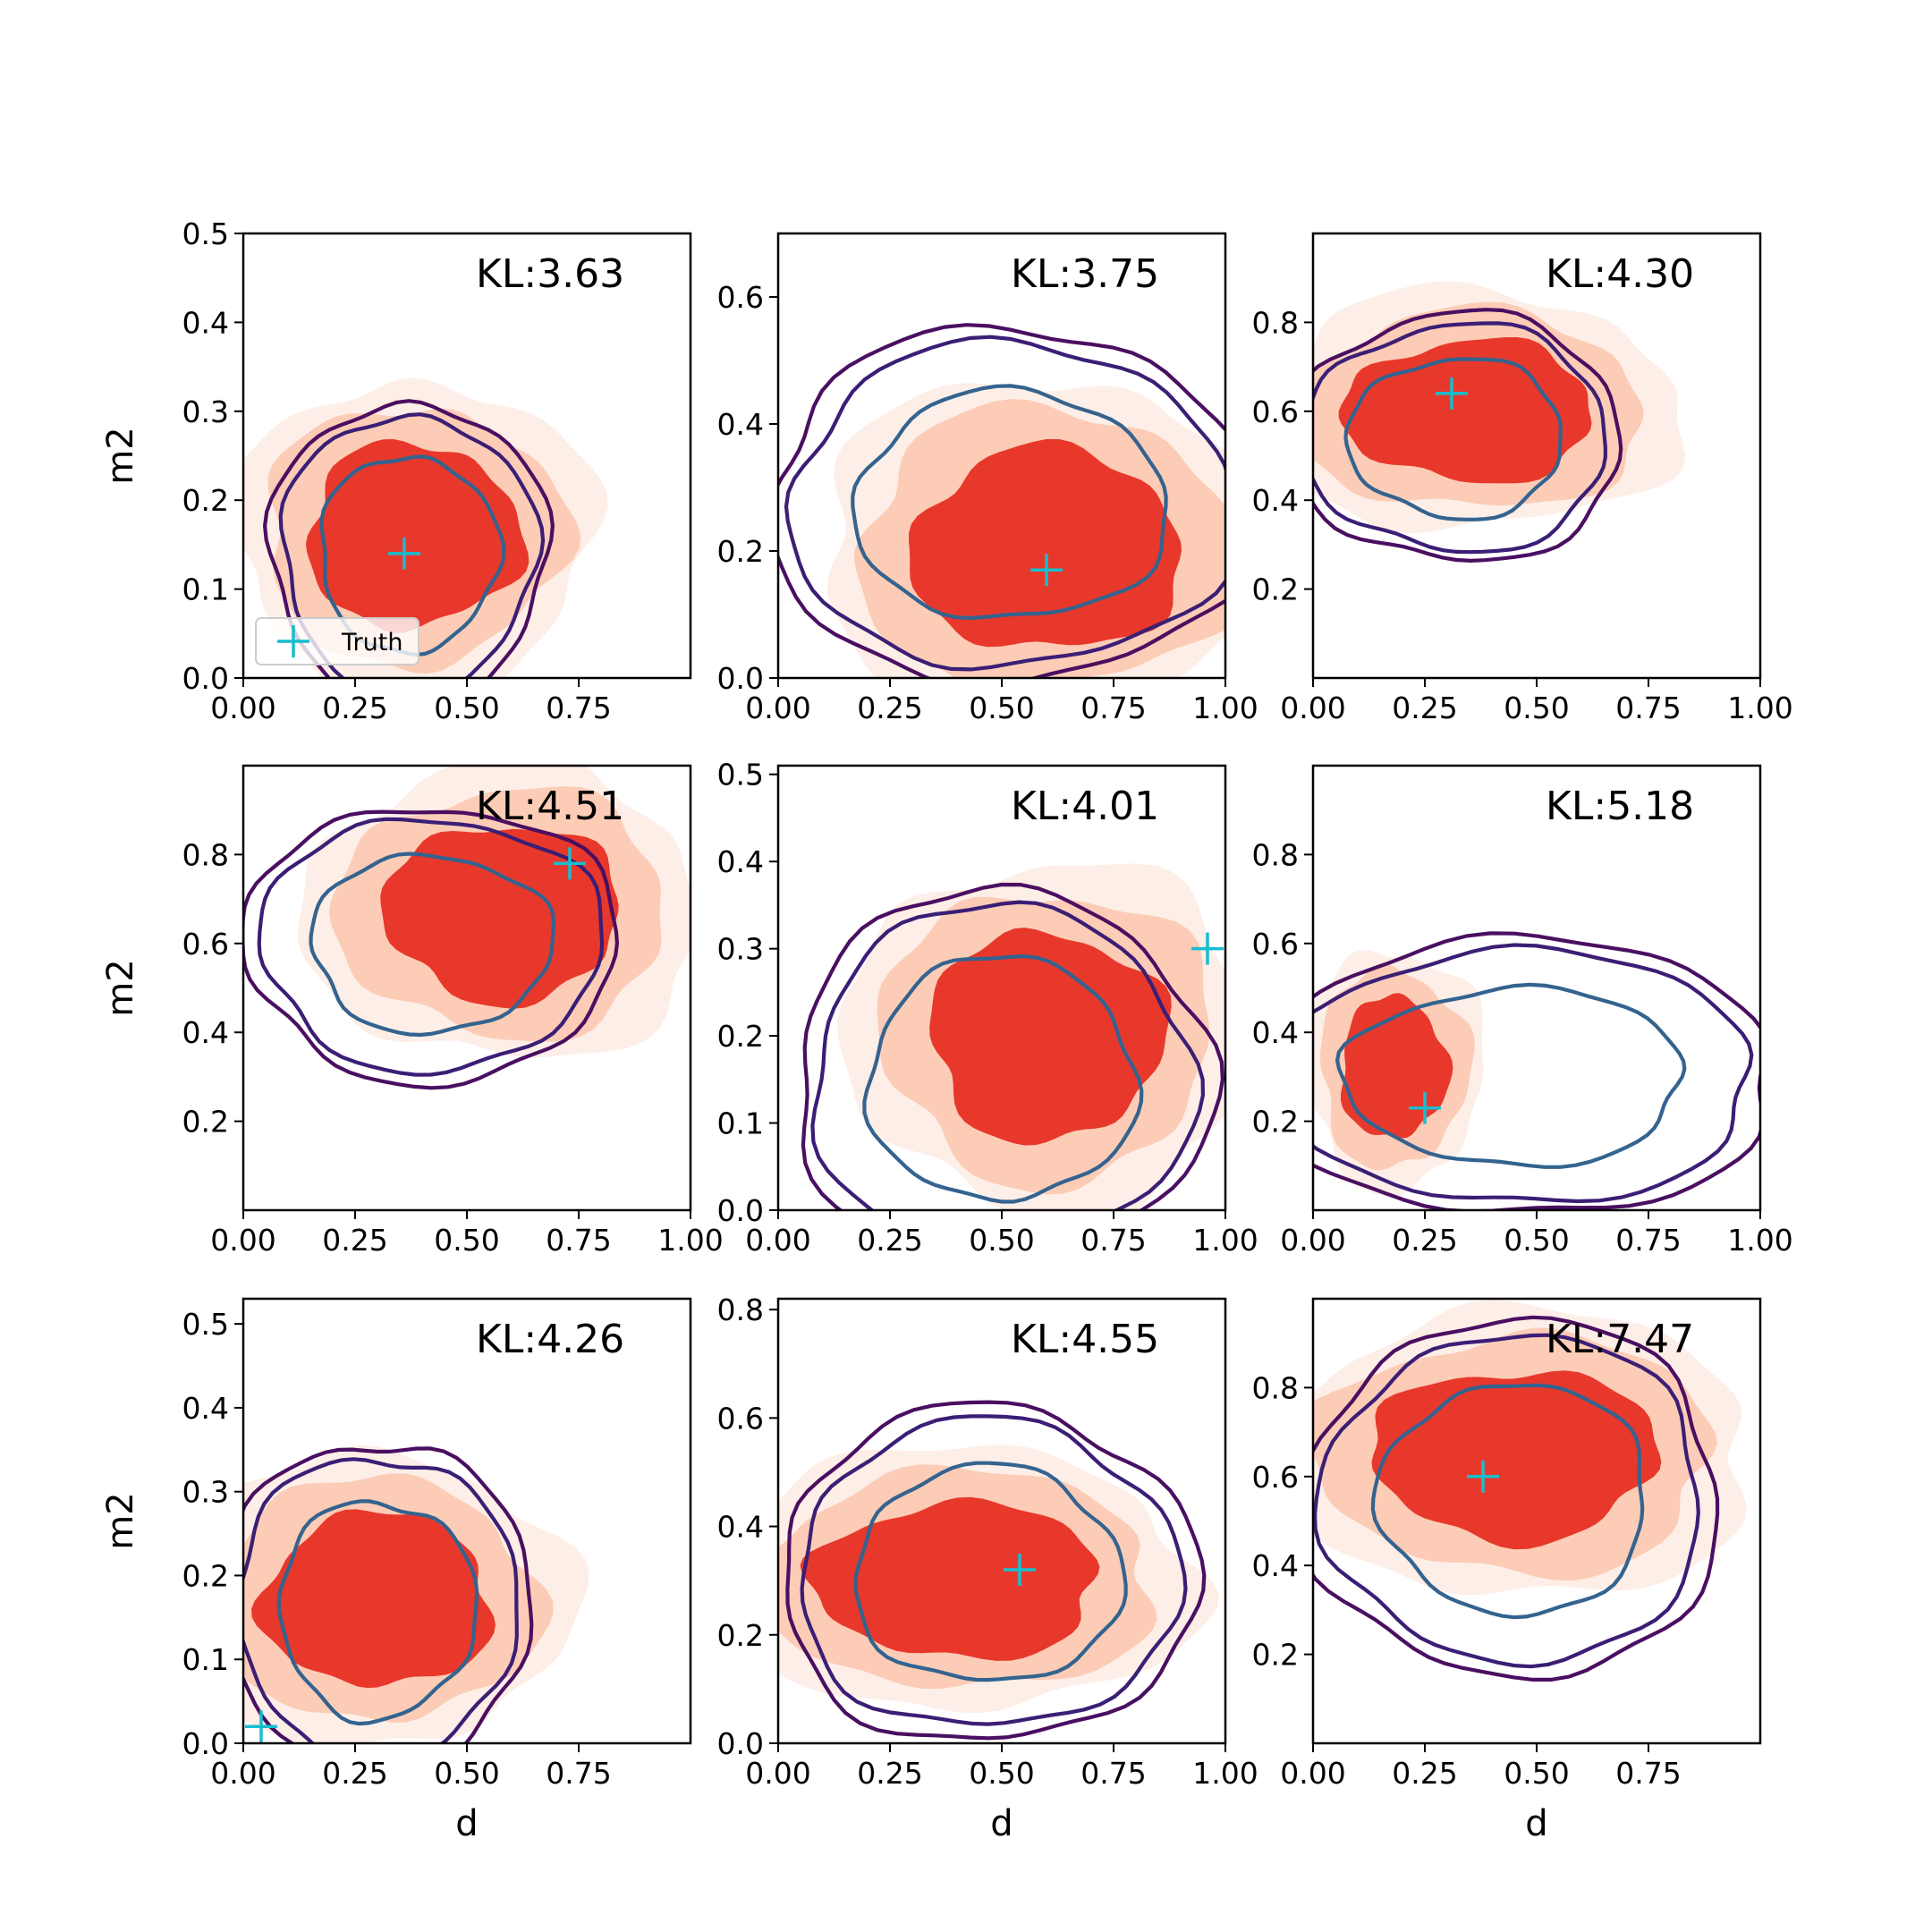 The width and height of the screenshot is (1932, 1932). Describe the element at coordinates (293, 641) in the screenshot. I see `legend-truth-marker` at that location.